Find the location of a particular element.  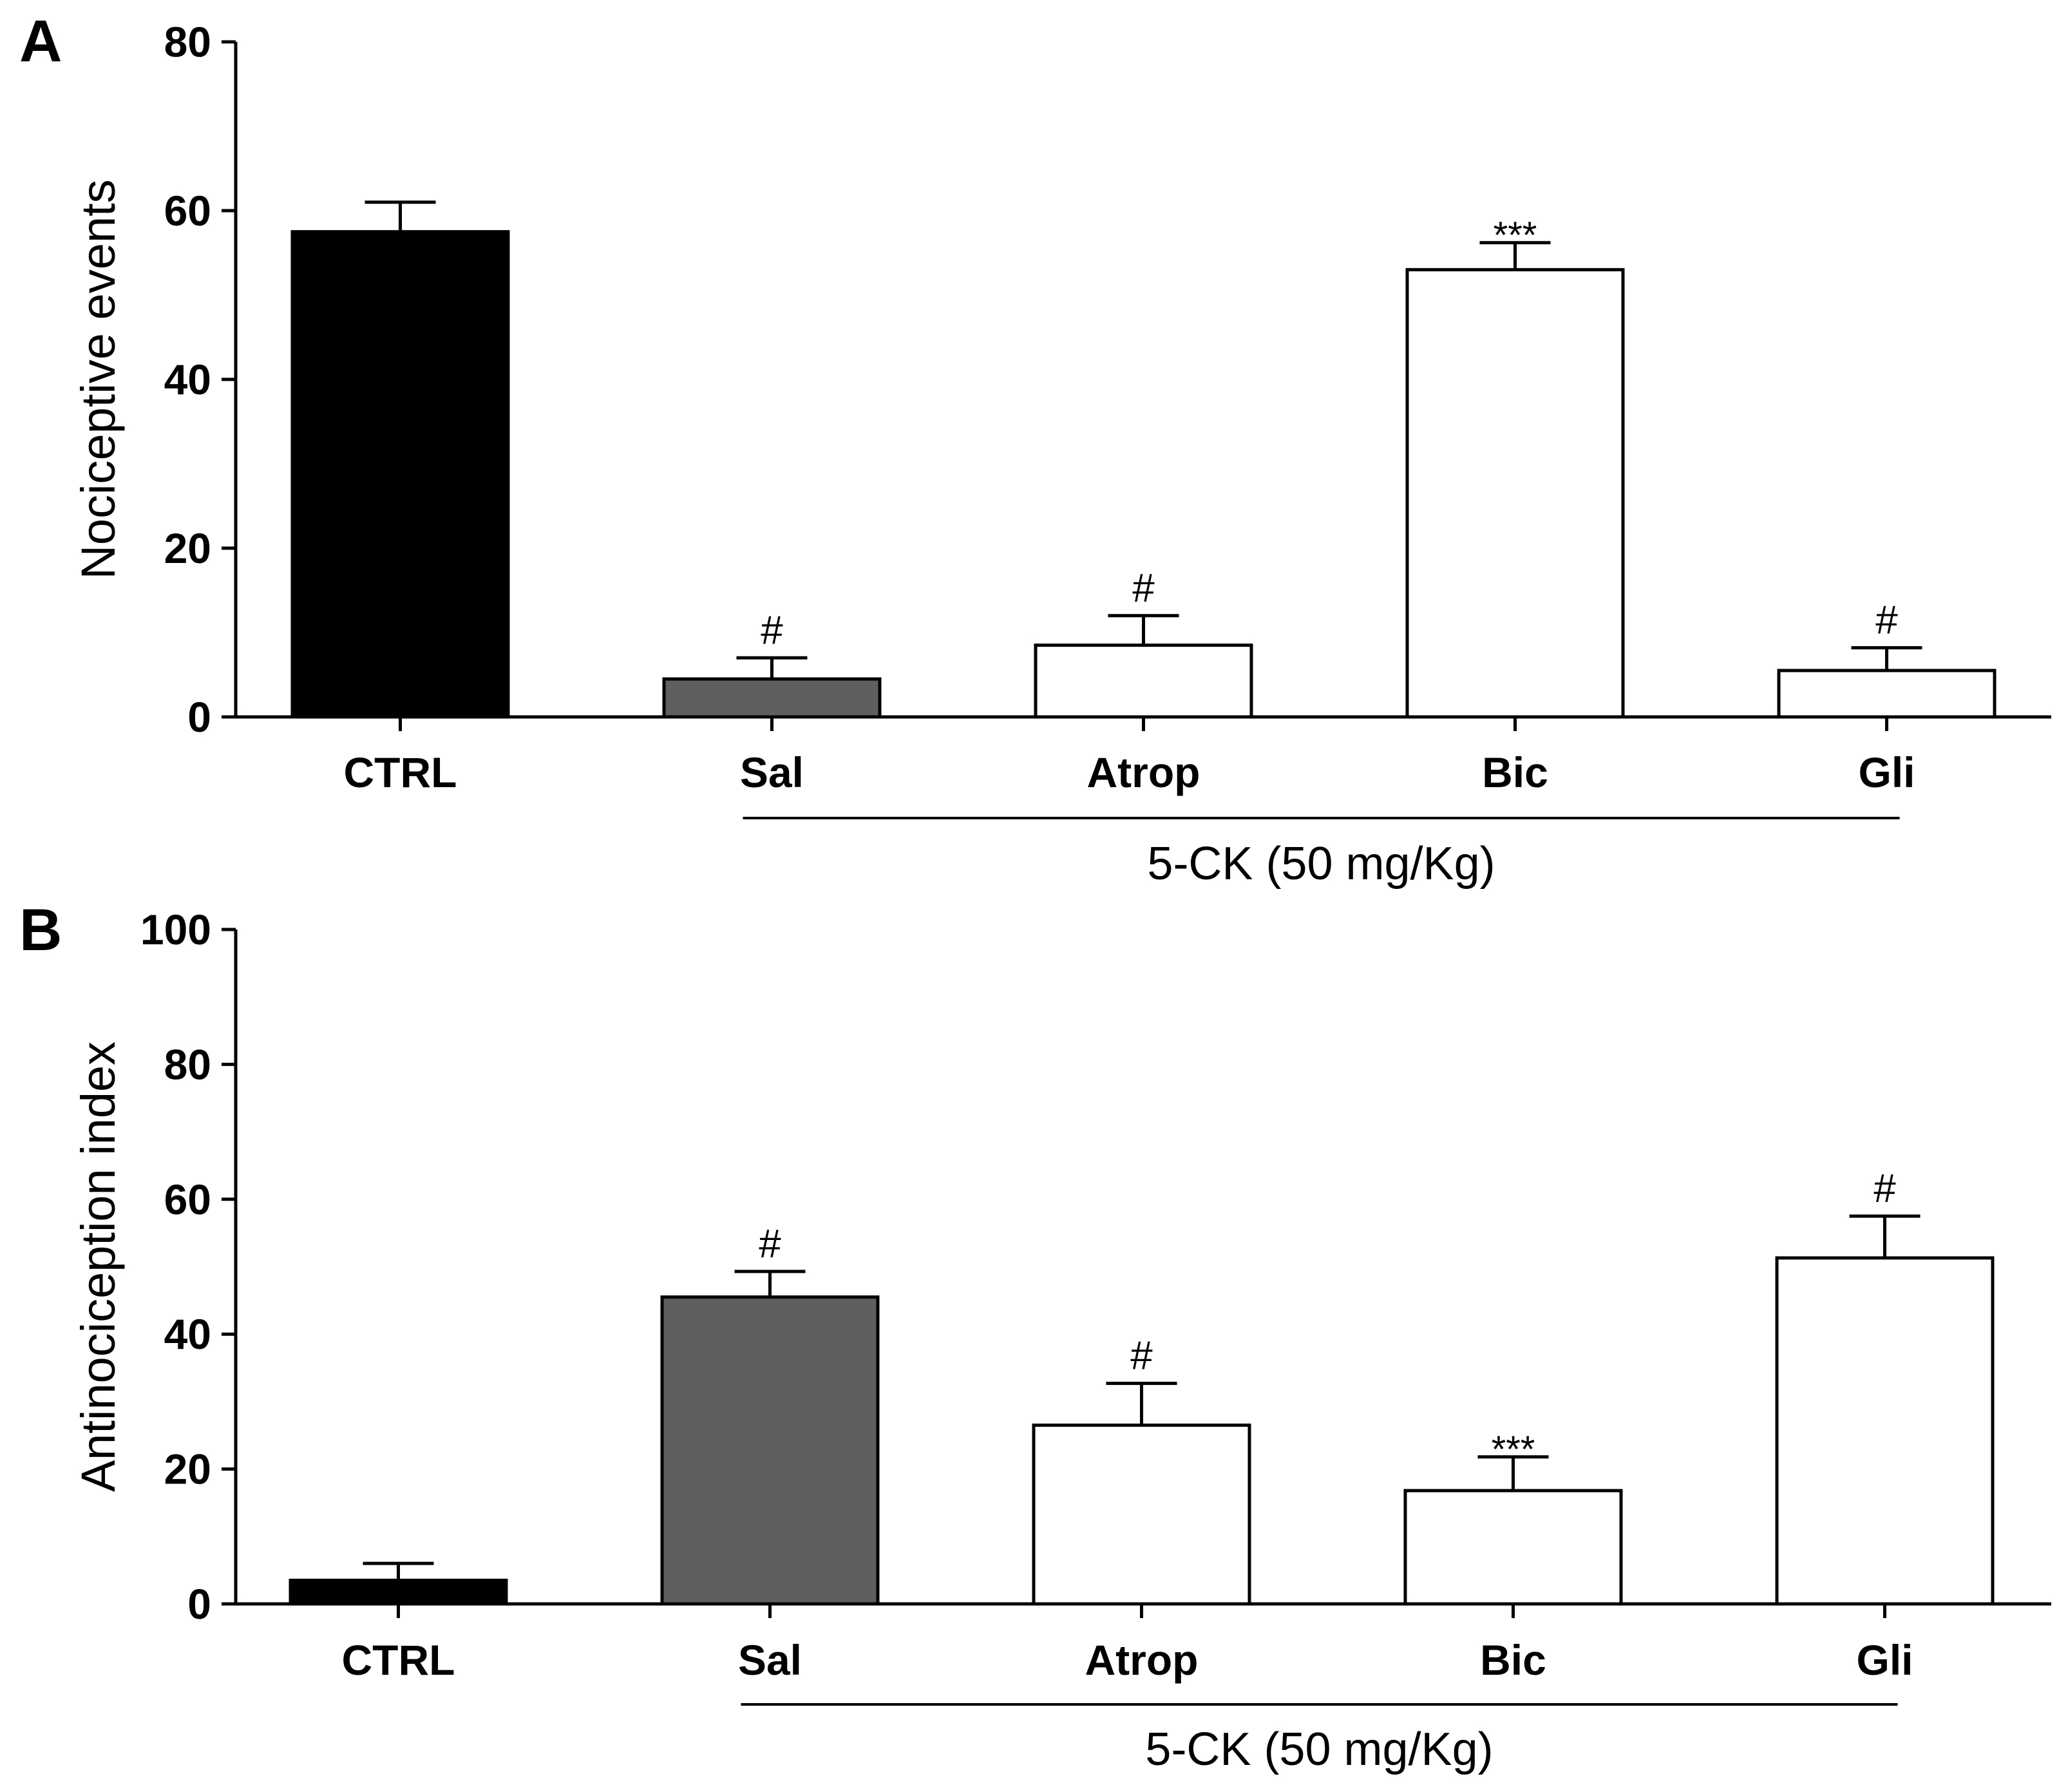

panel-letter: B is located at coordinates (40, 930).